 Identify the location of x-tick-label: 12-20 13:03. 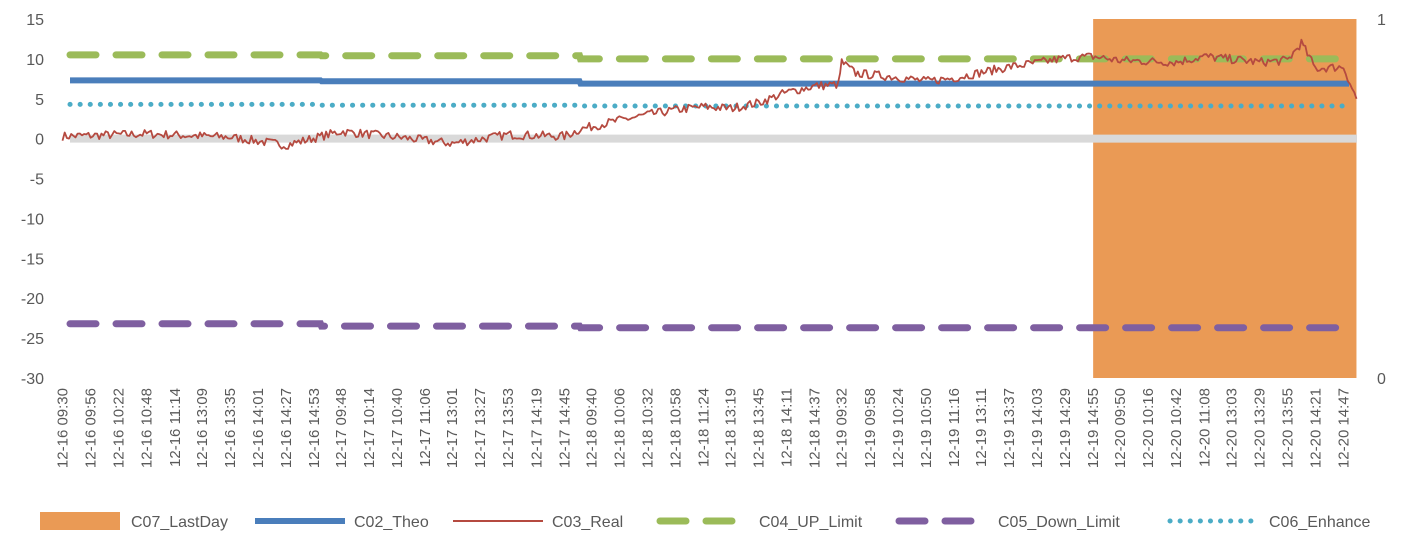
(1231, 428).